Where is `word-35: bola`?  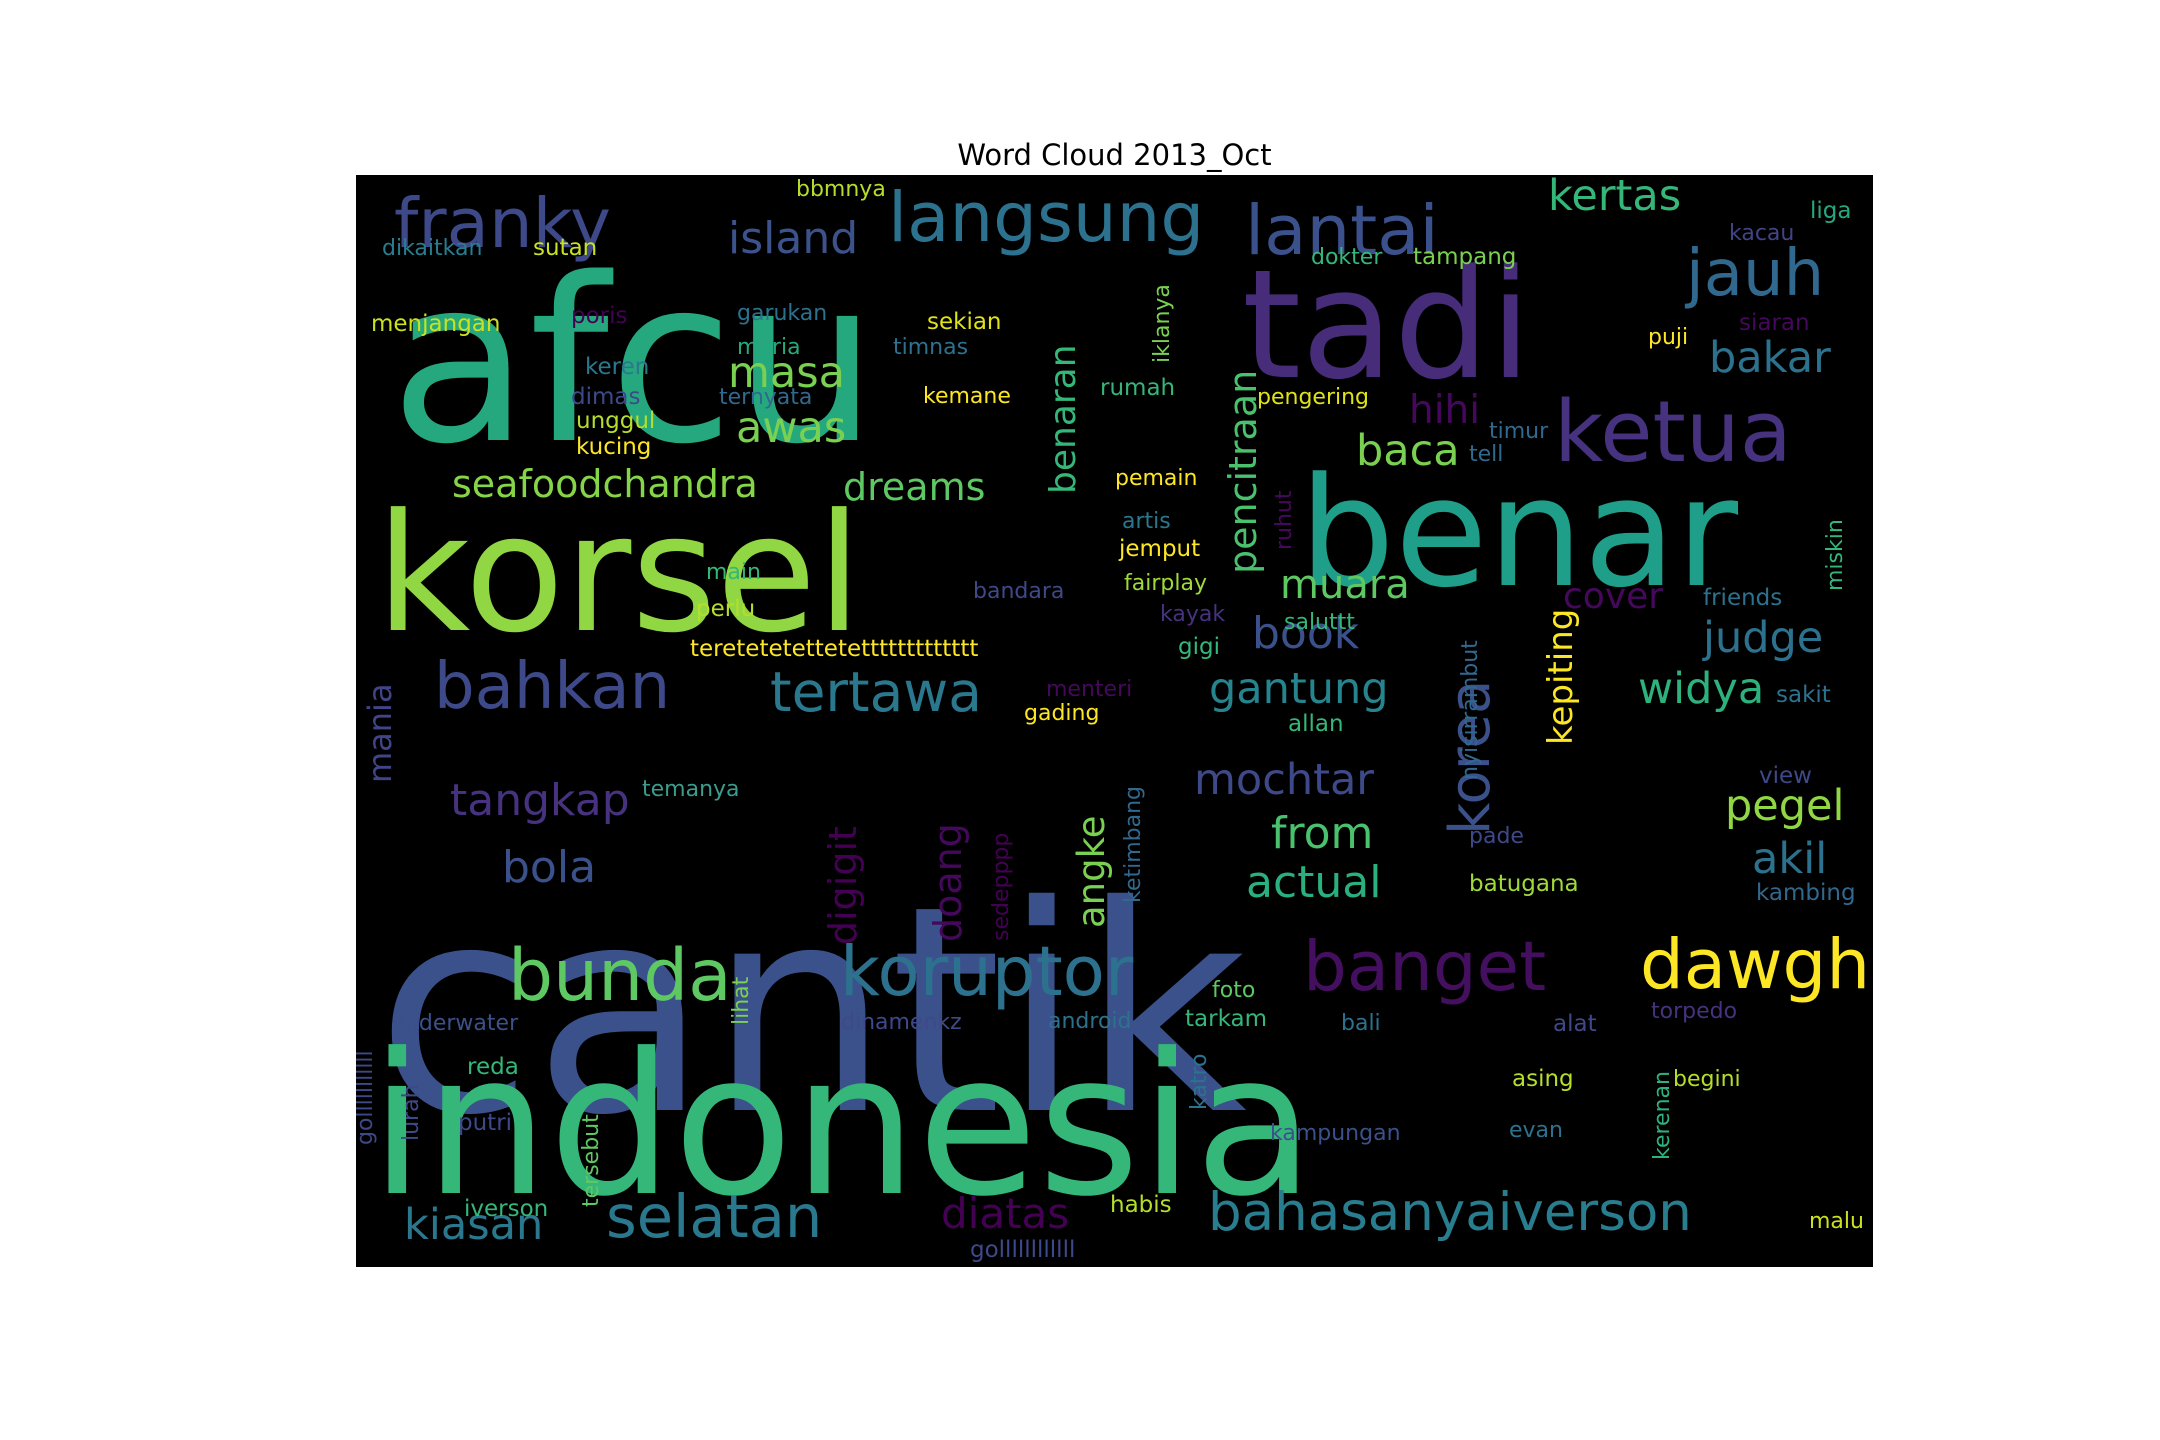 word-35: bola is located at coordinates (549, 867).